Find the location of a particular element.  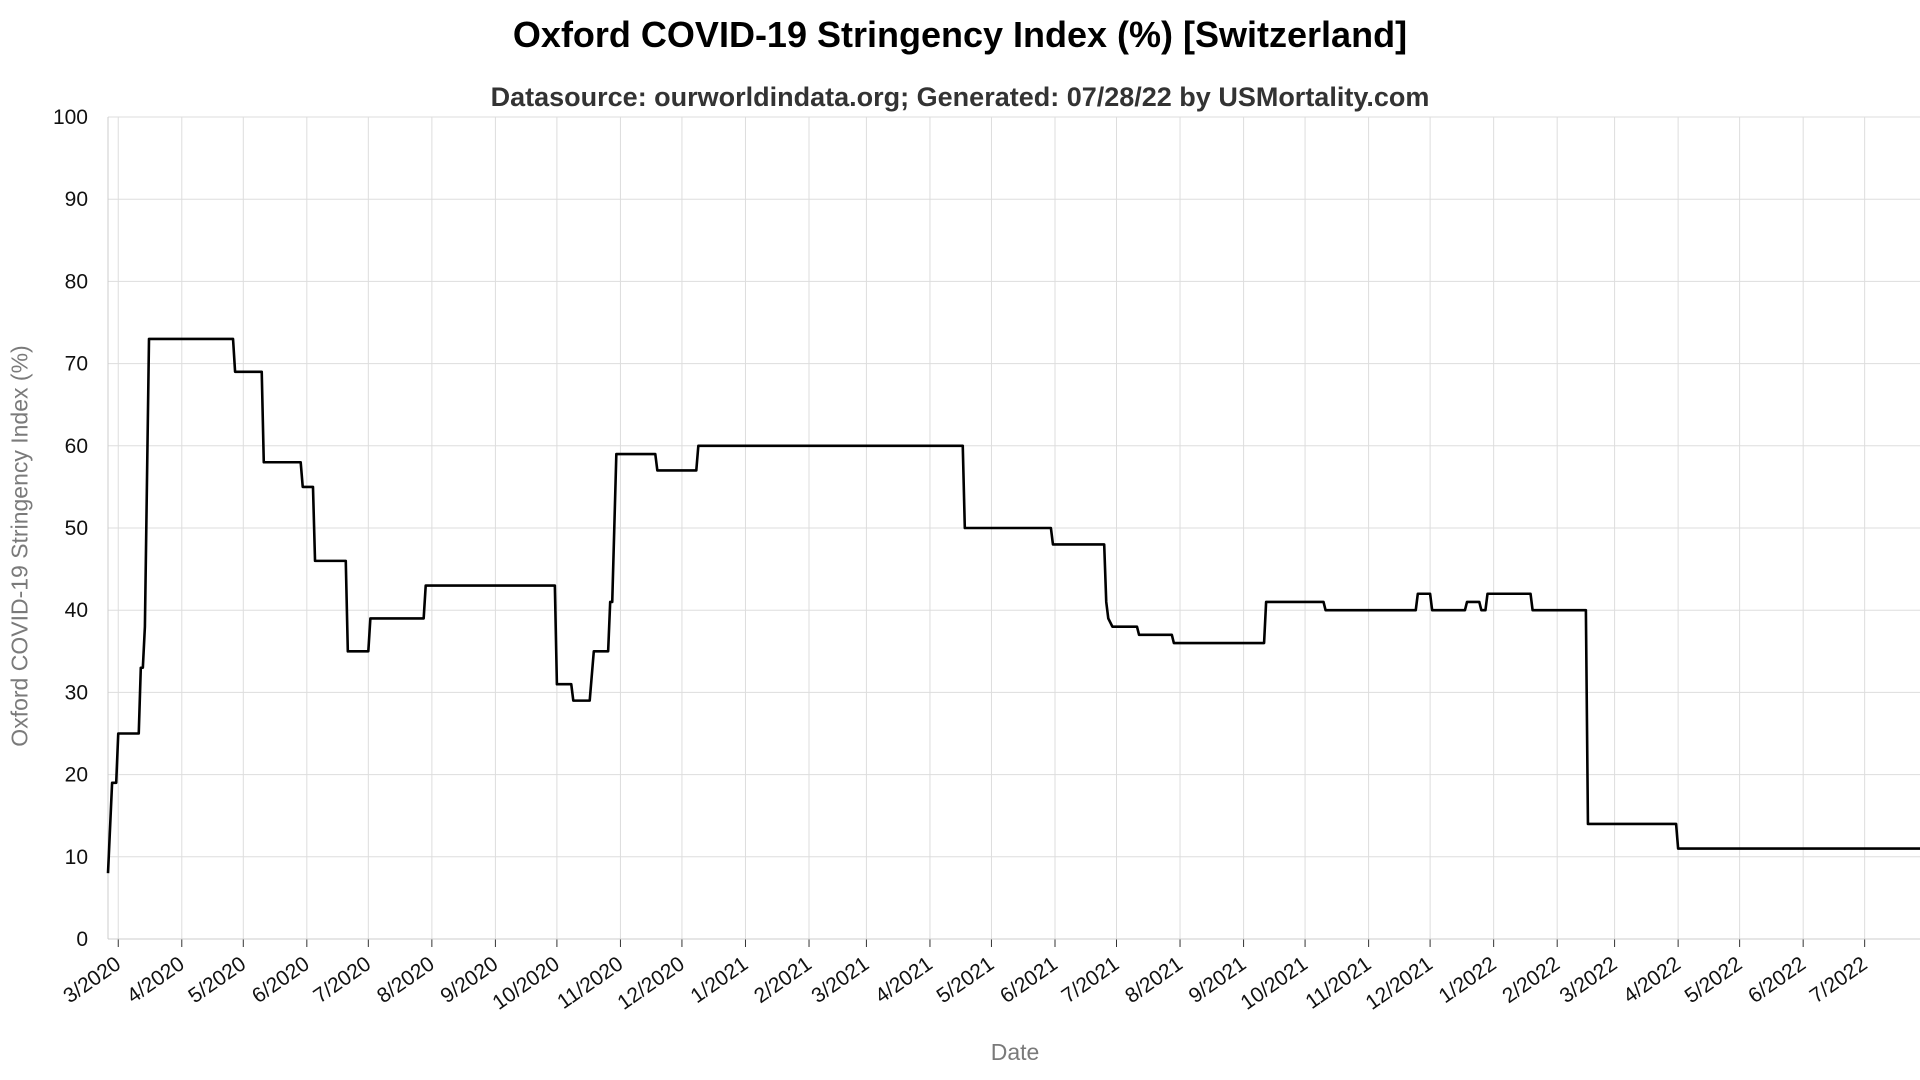

x-tick-label: 7/2020 is located at coordinates (342, 980).